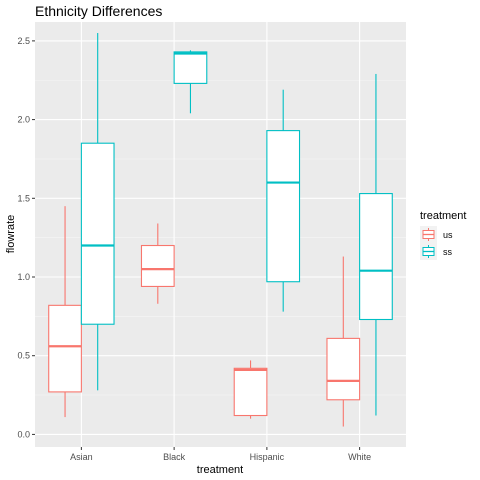  I want to click on x-tick-label-asian: Asian, so click(81, 457).